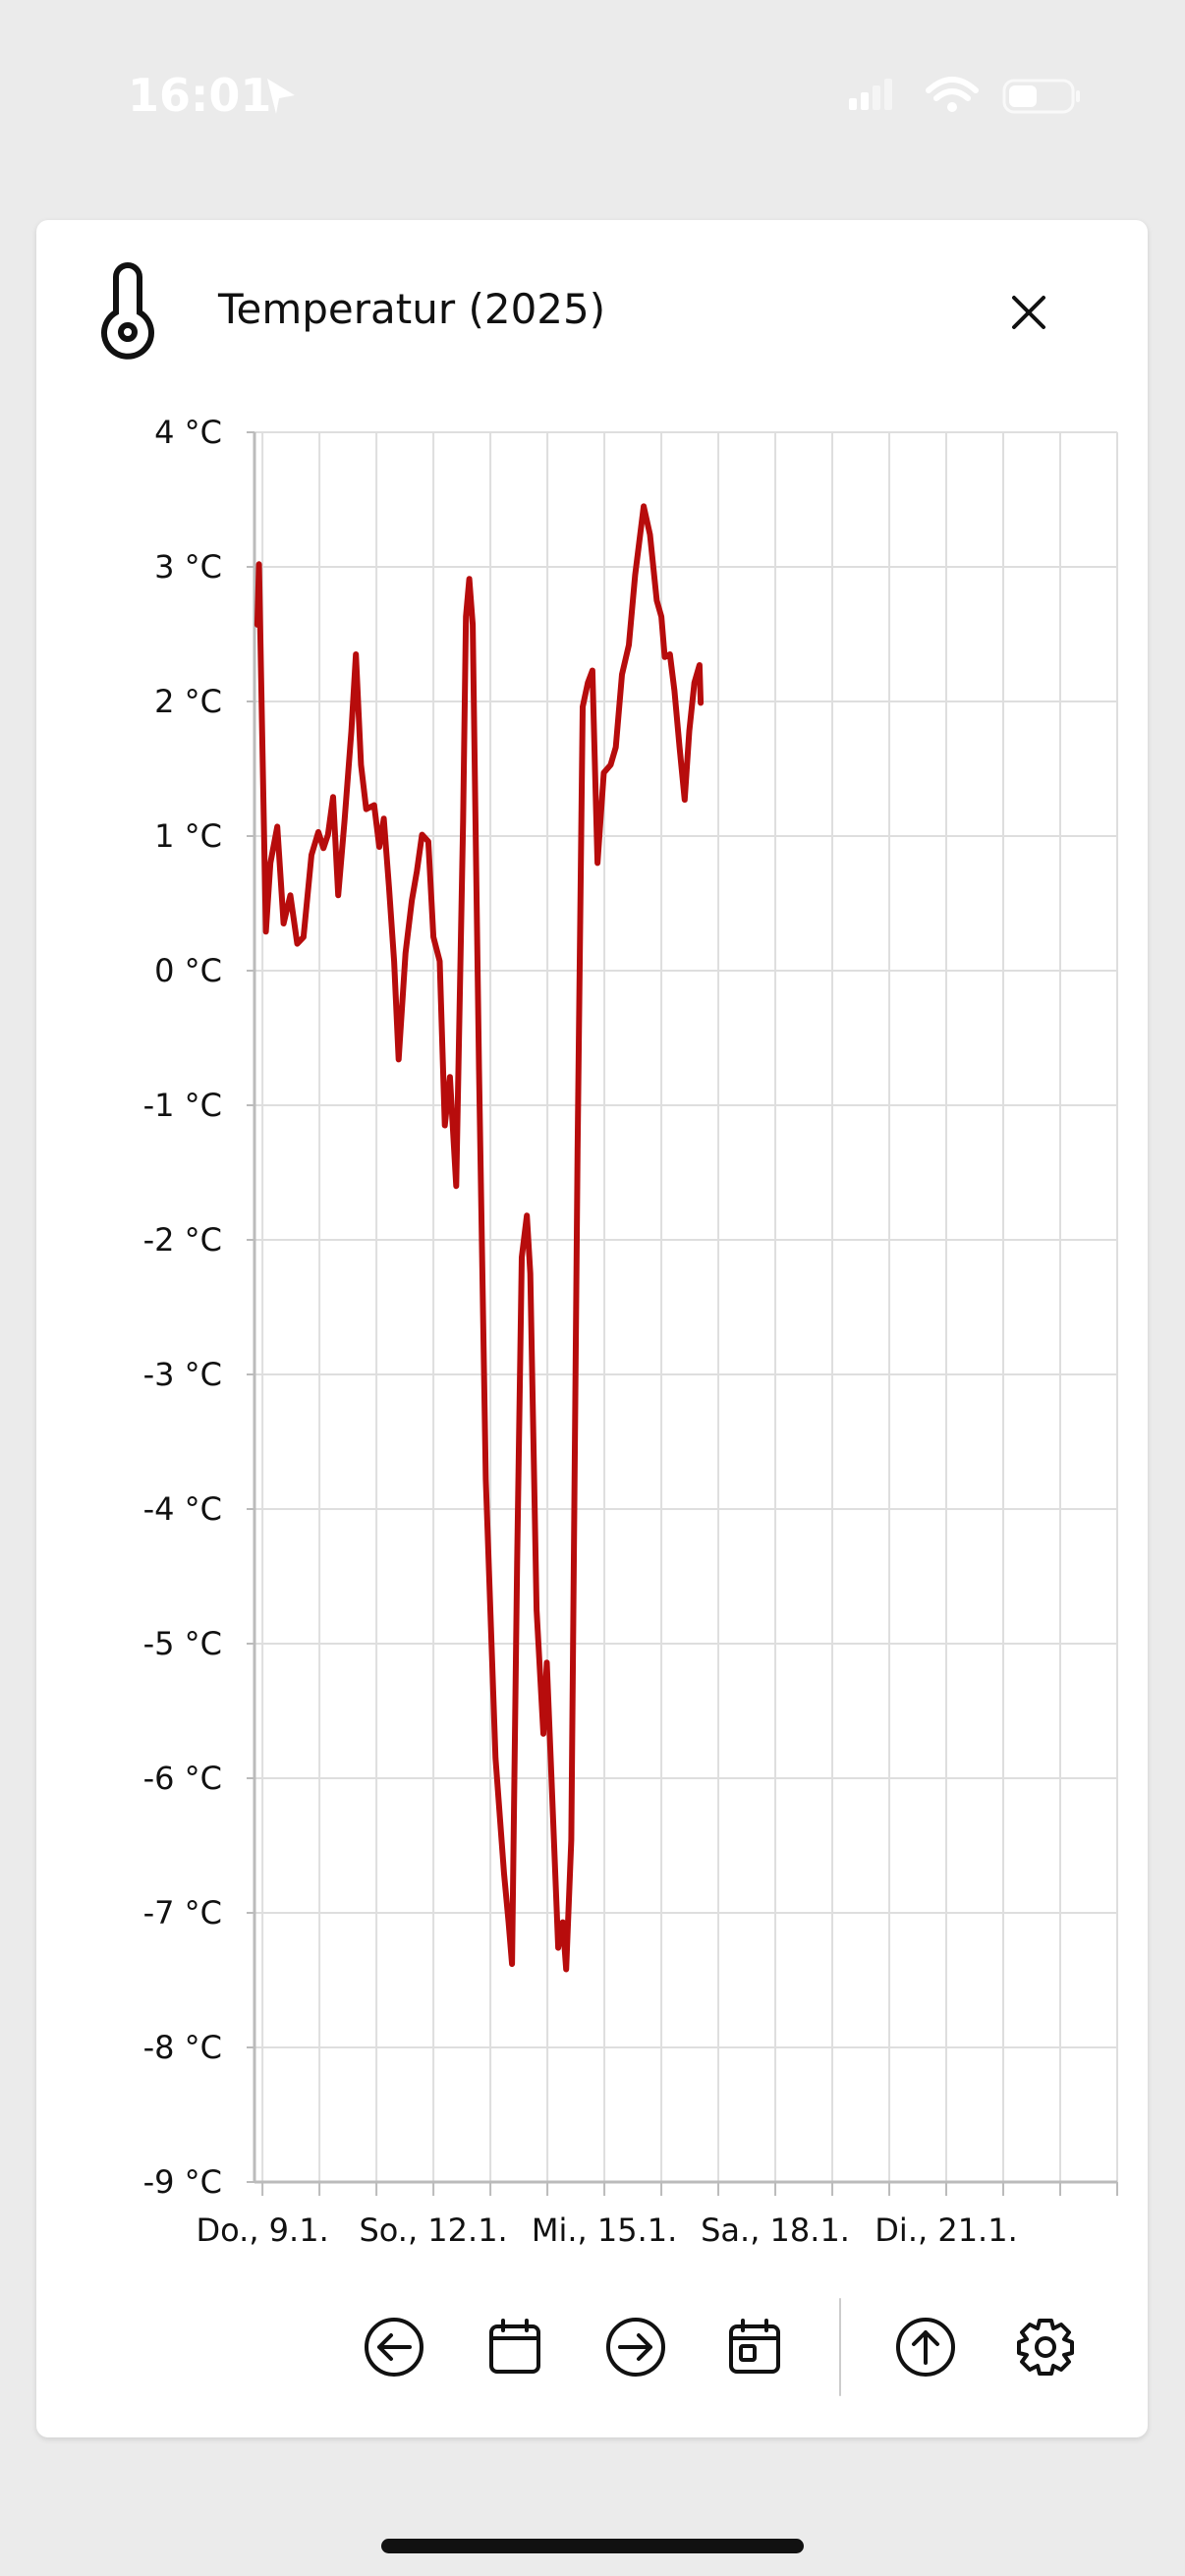  What do you see at coordinates (188, 432) in the screenshot?
I see `y-tick-label: 4 °C` at bounding box center [188, 432].